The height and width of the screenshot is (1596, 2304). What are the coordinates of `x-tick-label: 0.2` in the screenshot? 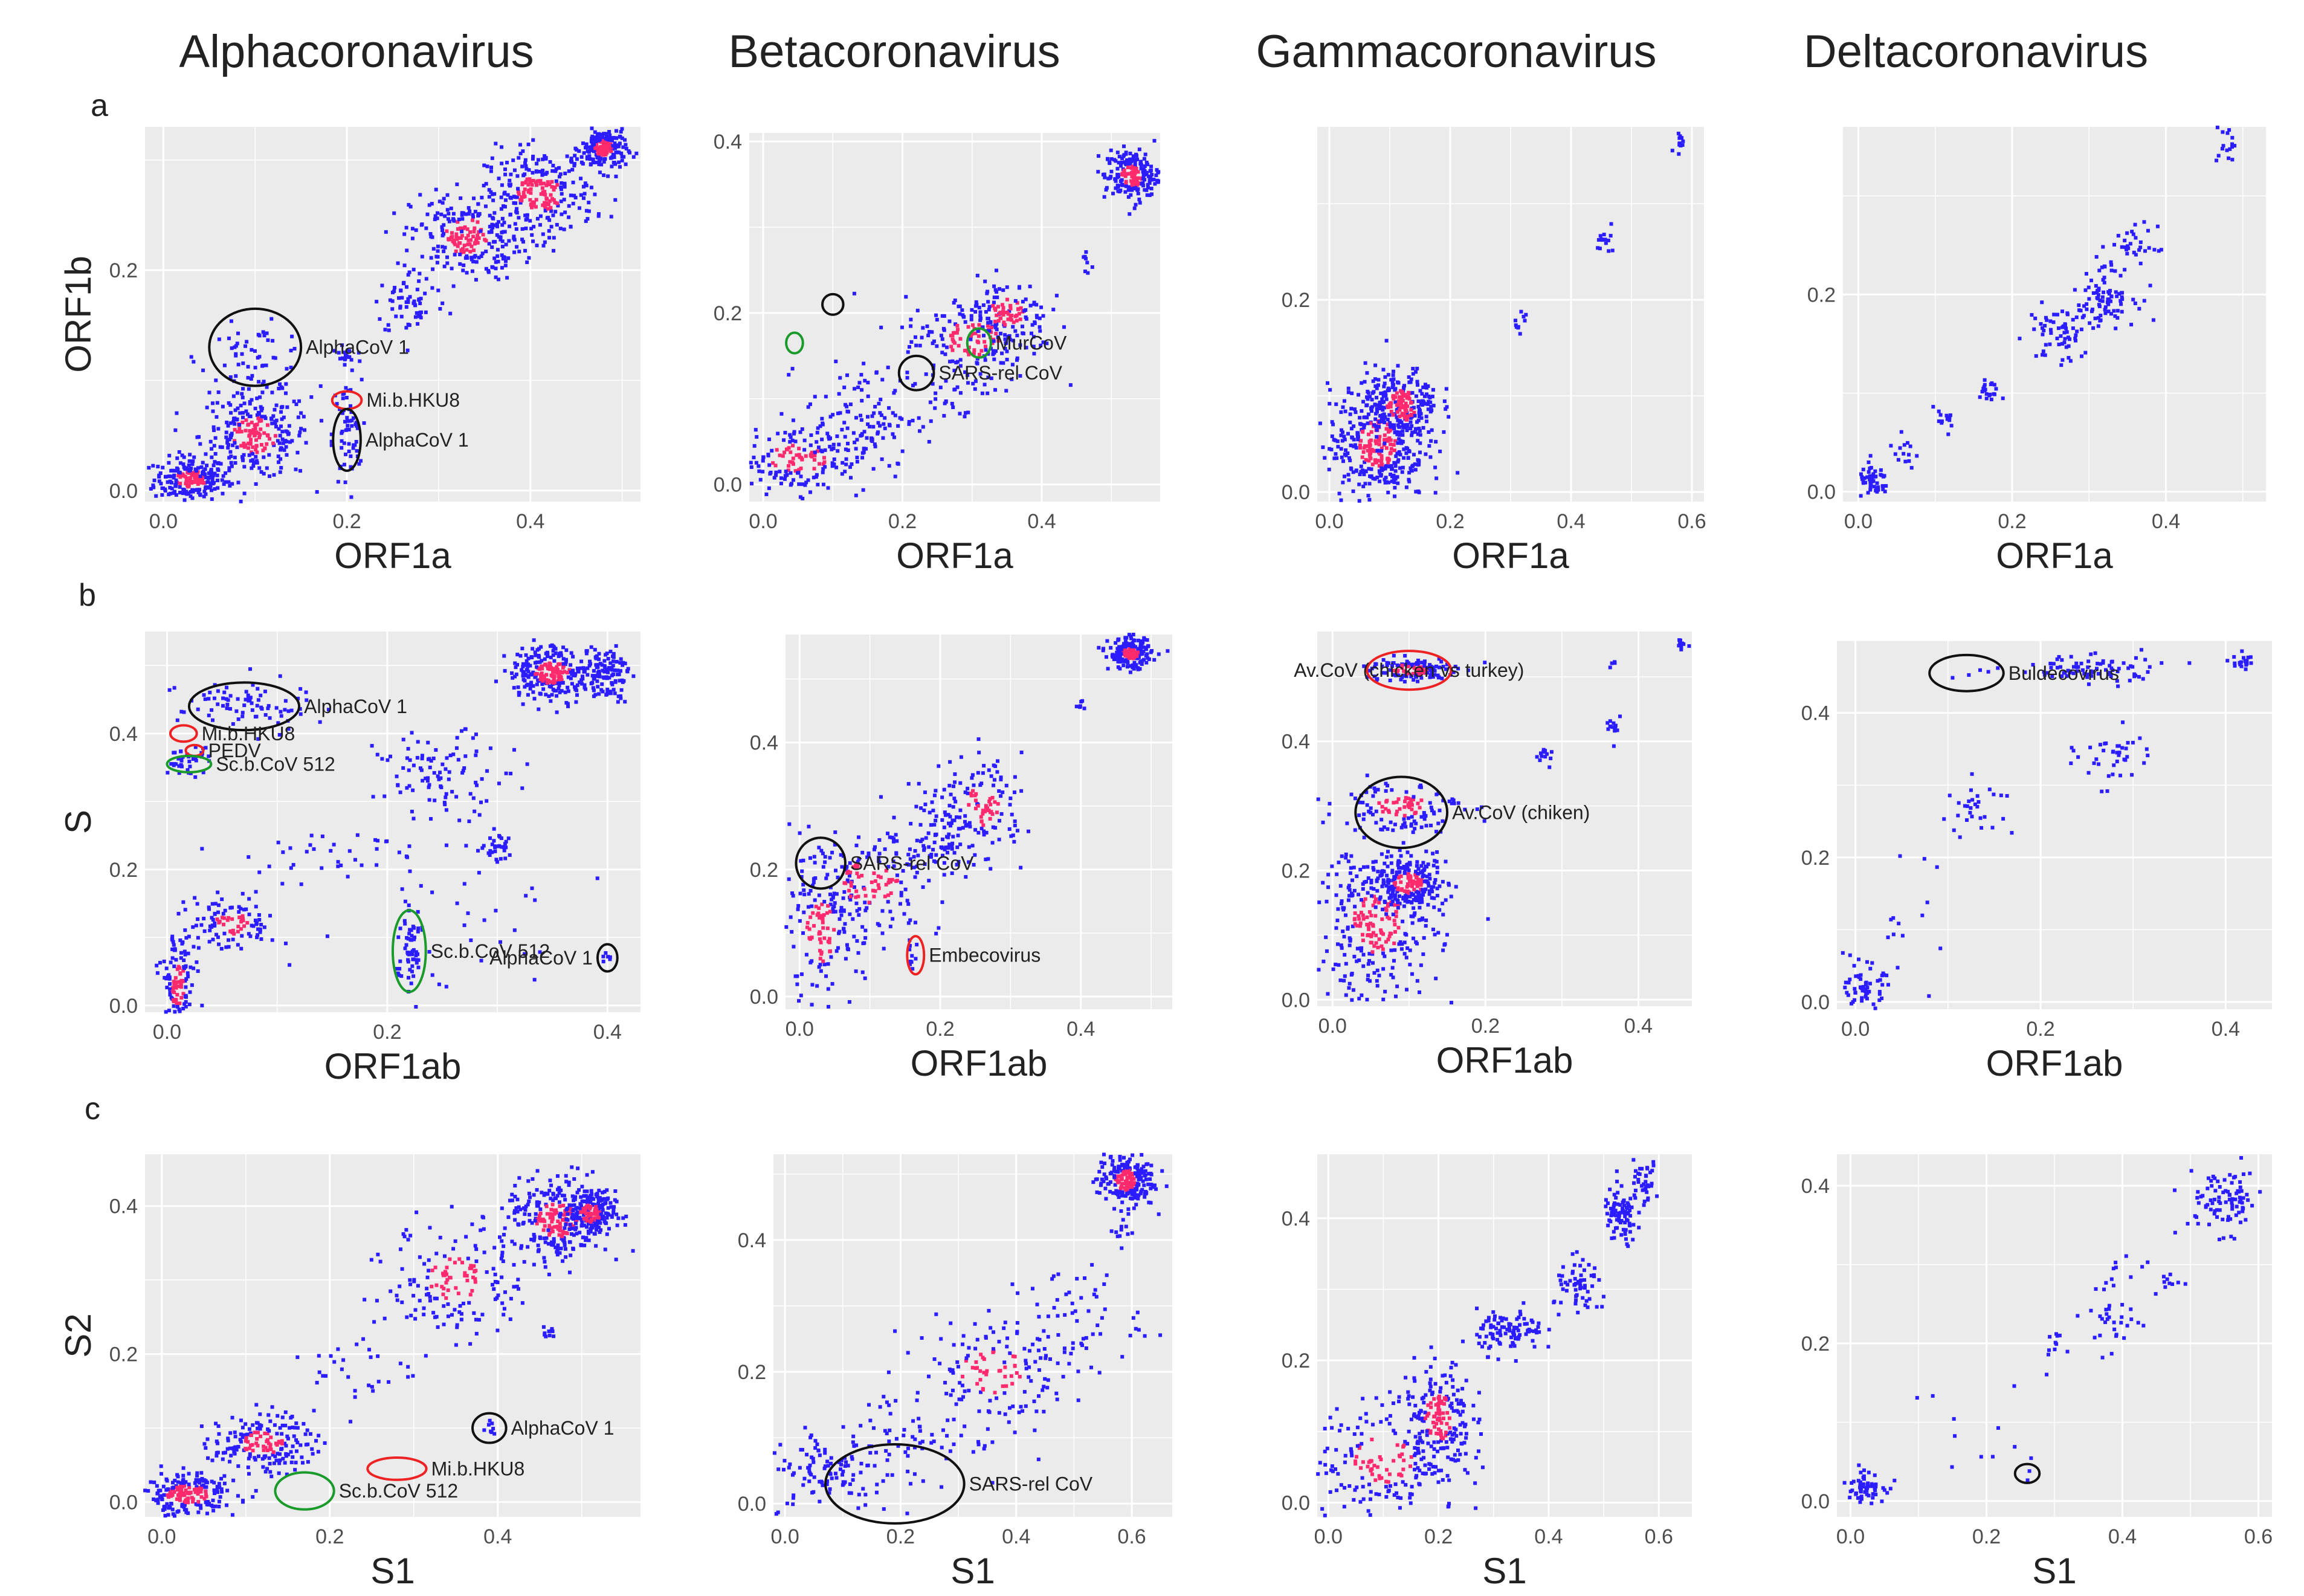 It's located at (387, 1032).